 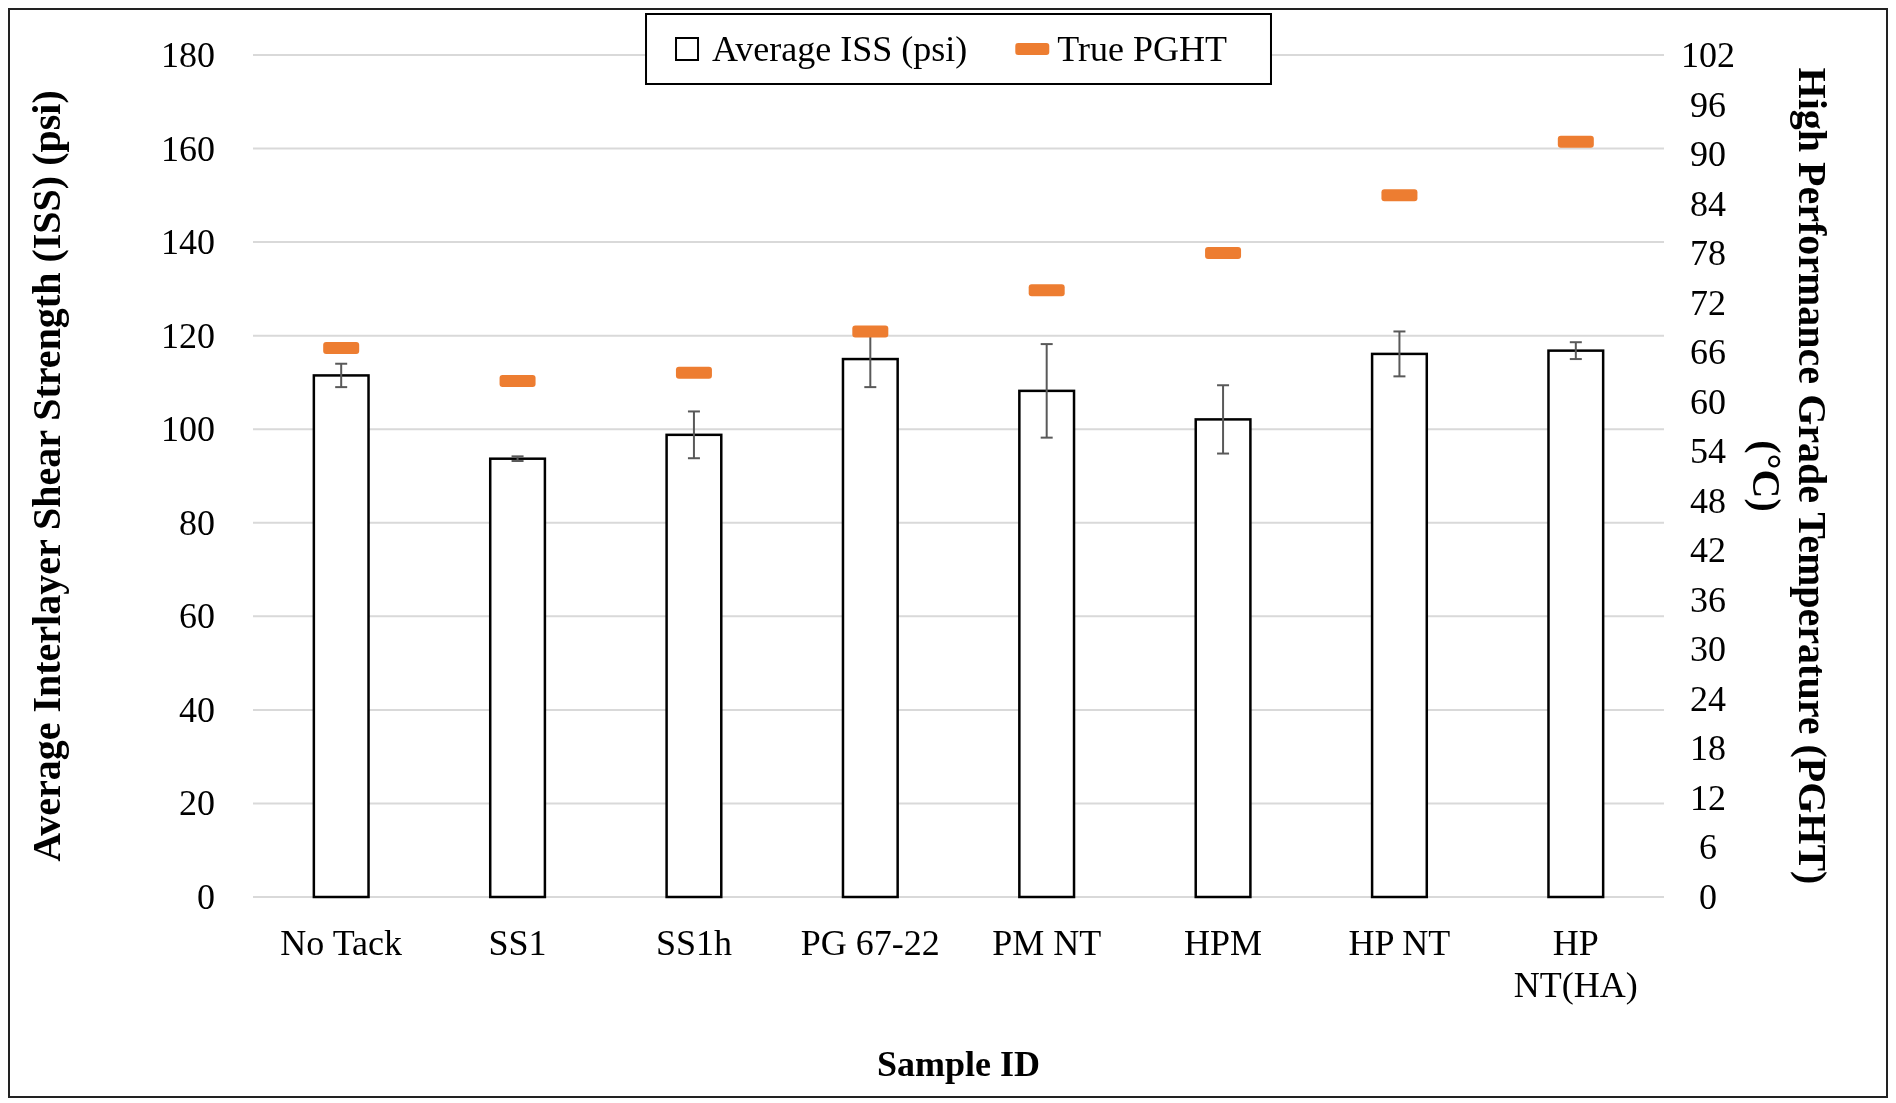 What do you see at coordinates (197, 803) in the screenshot?
I see `y-tick-label: 20` at bounding box center [197, 803].